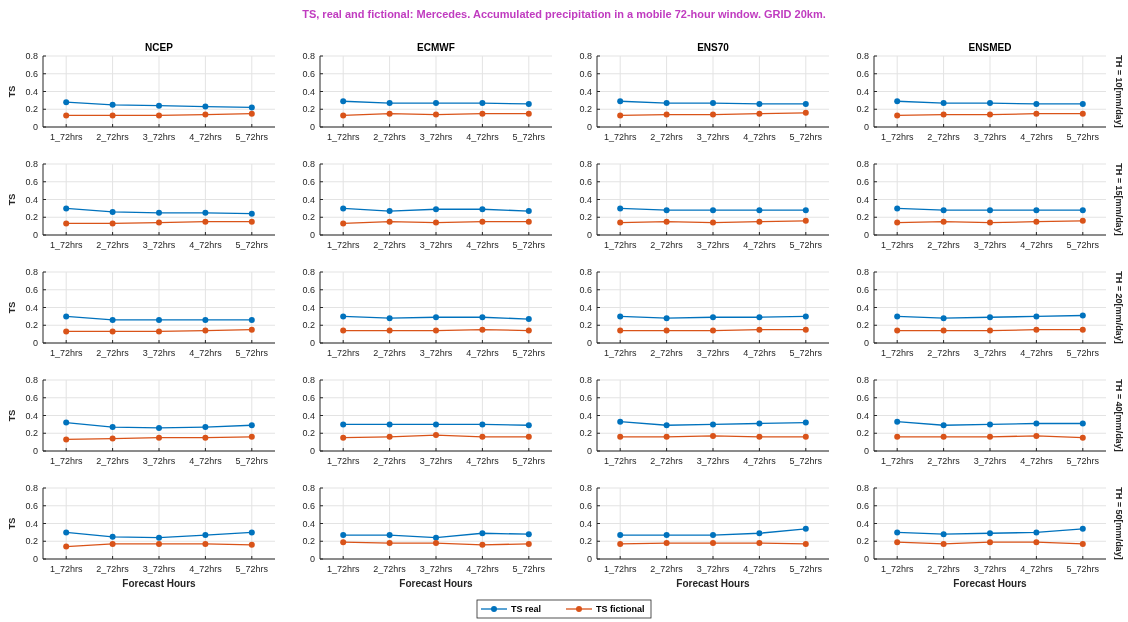 This screenshot has width=1128, height=622. Describe the element at coordinates (12, 307) in the screenshot. I see `y-axis-title: TS` at that location.